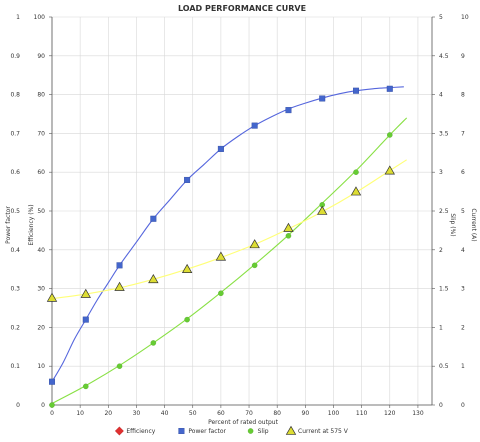  Describe the element at coordinates (390, 413) in the screenshot. I see `x-tick-label: 120` at that location.